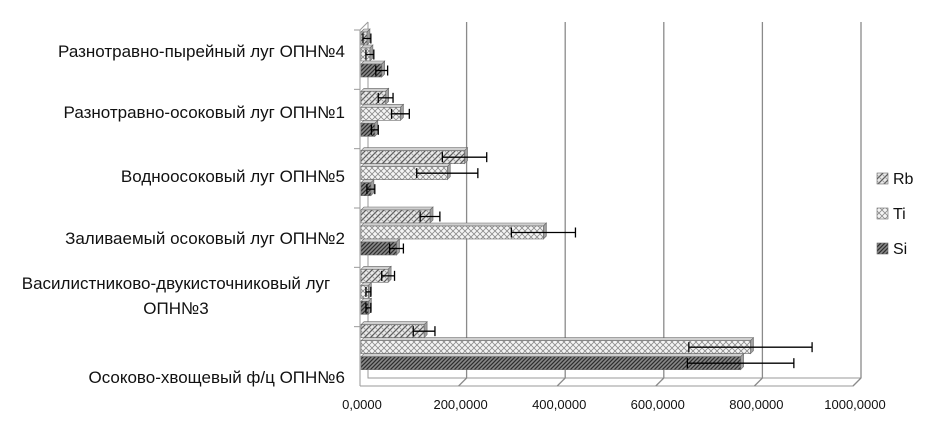 The height and width of the screenshot is (433, 946). I want to click on category-label-1: Разнотравно-пырейный луг ОПН№4, so click(201, 51).